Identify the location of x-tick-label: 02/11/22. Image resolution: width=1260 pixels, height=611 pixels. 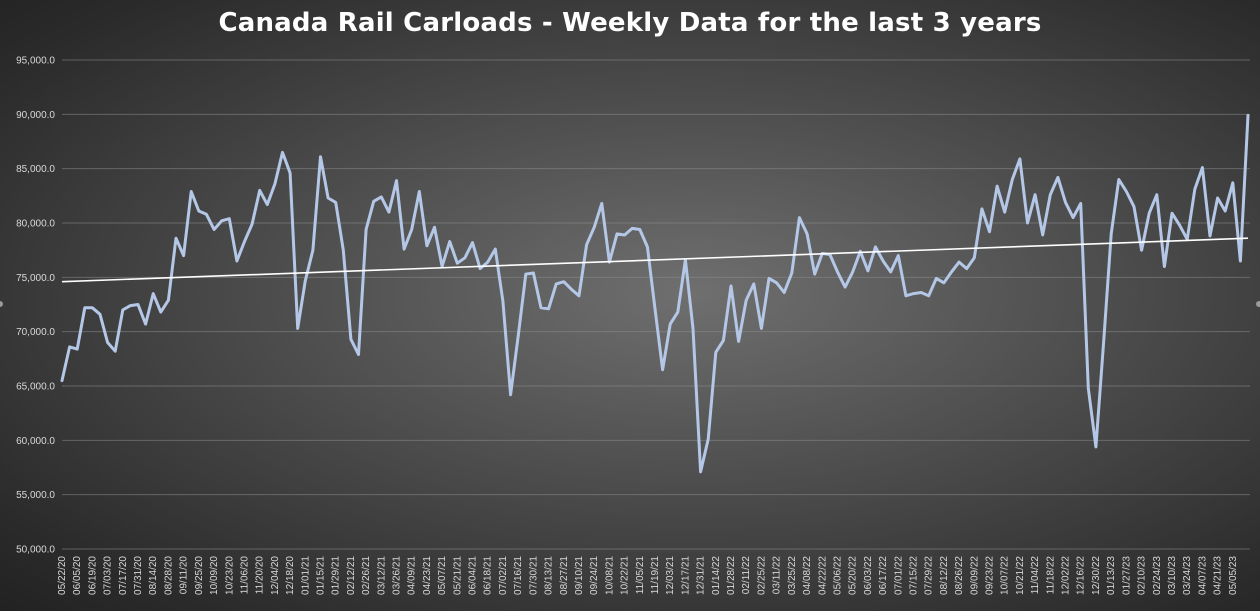
(746, 575).